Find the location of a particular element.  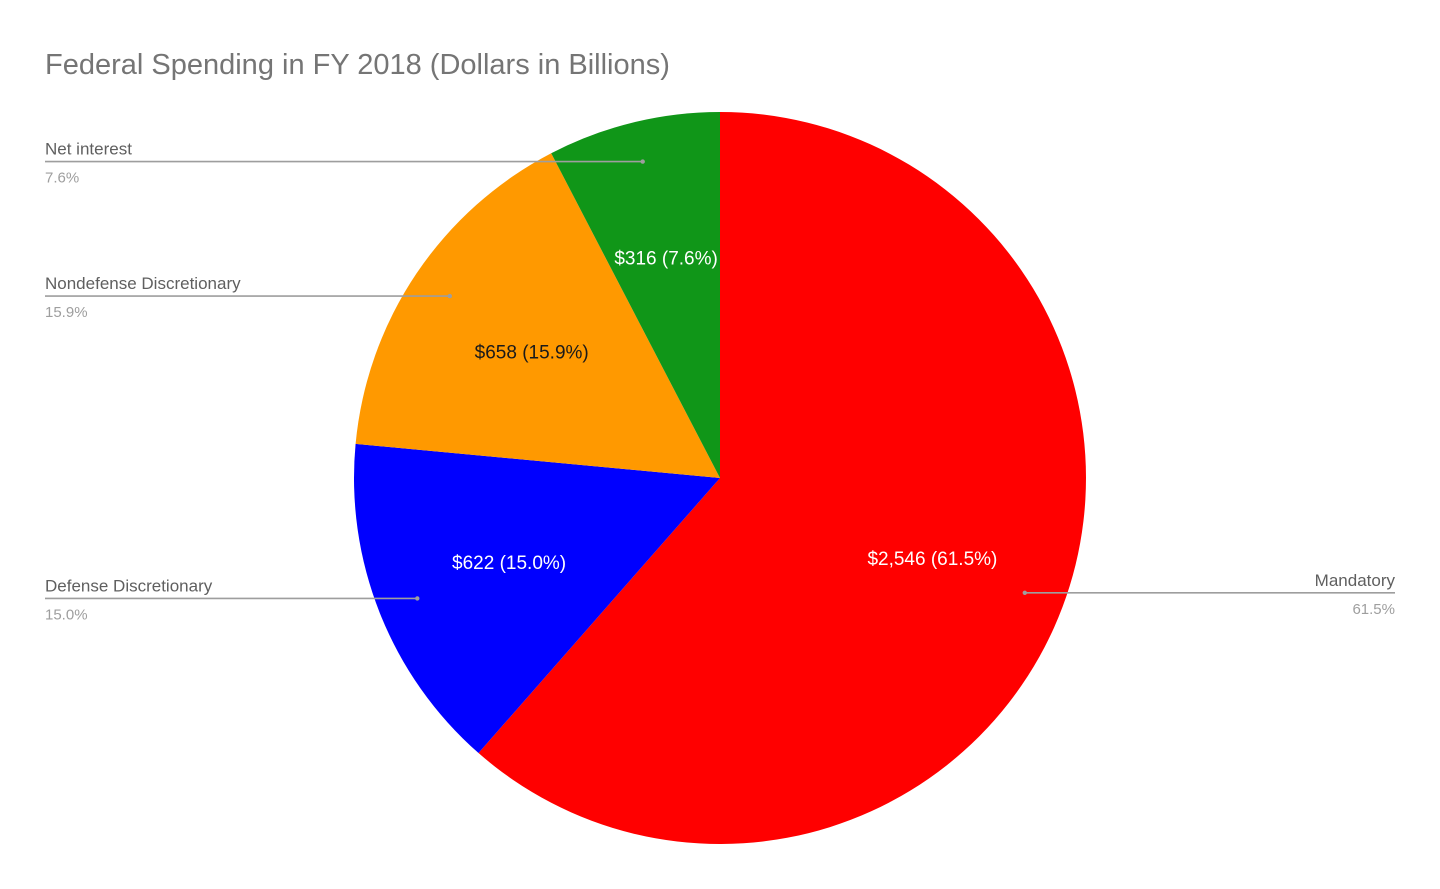

slice-label-nondefense-discretionary: $658 (15.9%) is located at coordinates (532, 352).